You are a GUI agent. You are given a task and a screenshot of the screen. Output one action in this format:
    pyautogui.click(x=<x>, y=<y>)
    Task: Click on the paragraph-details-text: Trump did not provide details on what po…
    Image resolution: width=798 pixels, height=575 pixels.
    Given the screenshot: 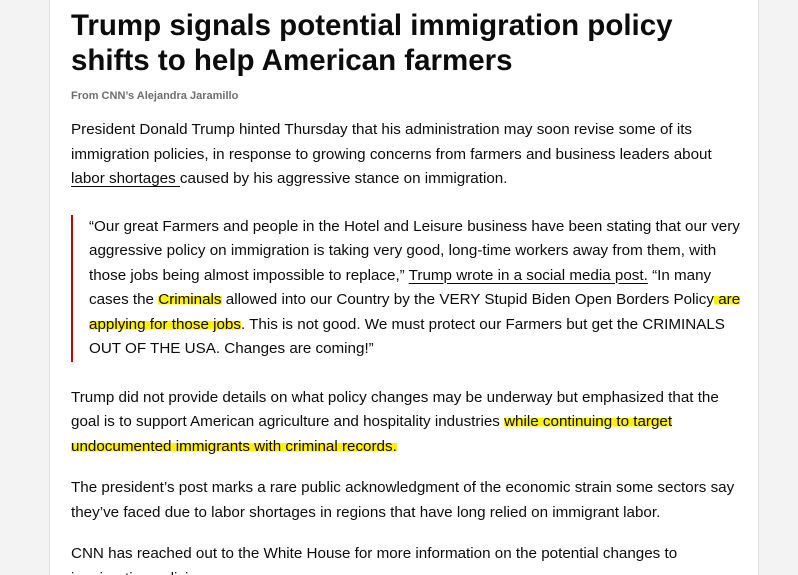 What is the action you would take?
    pyautogui.click(x=395, y=409)
    